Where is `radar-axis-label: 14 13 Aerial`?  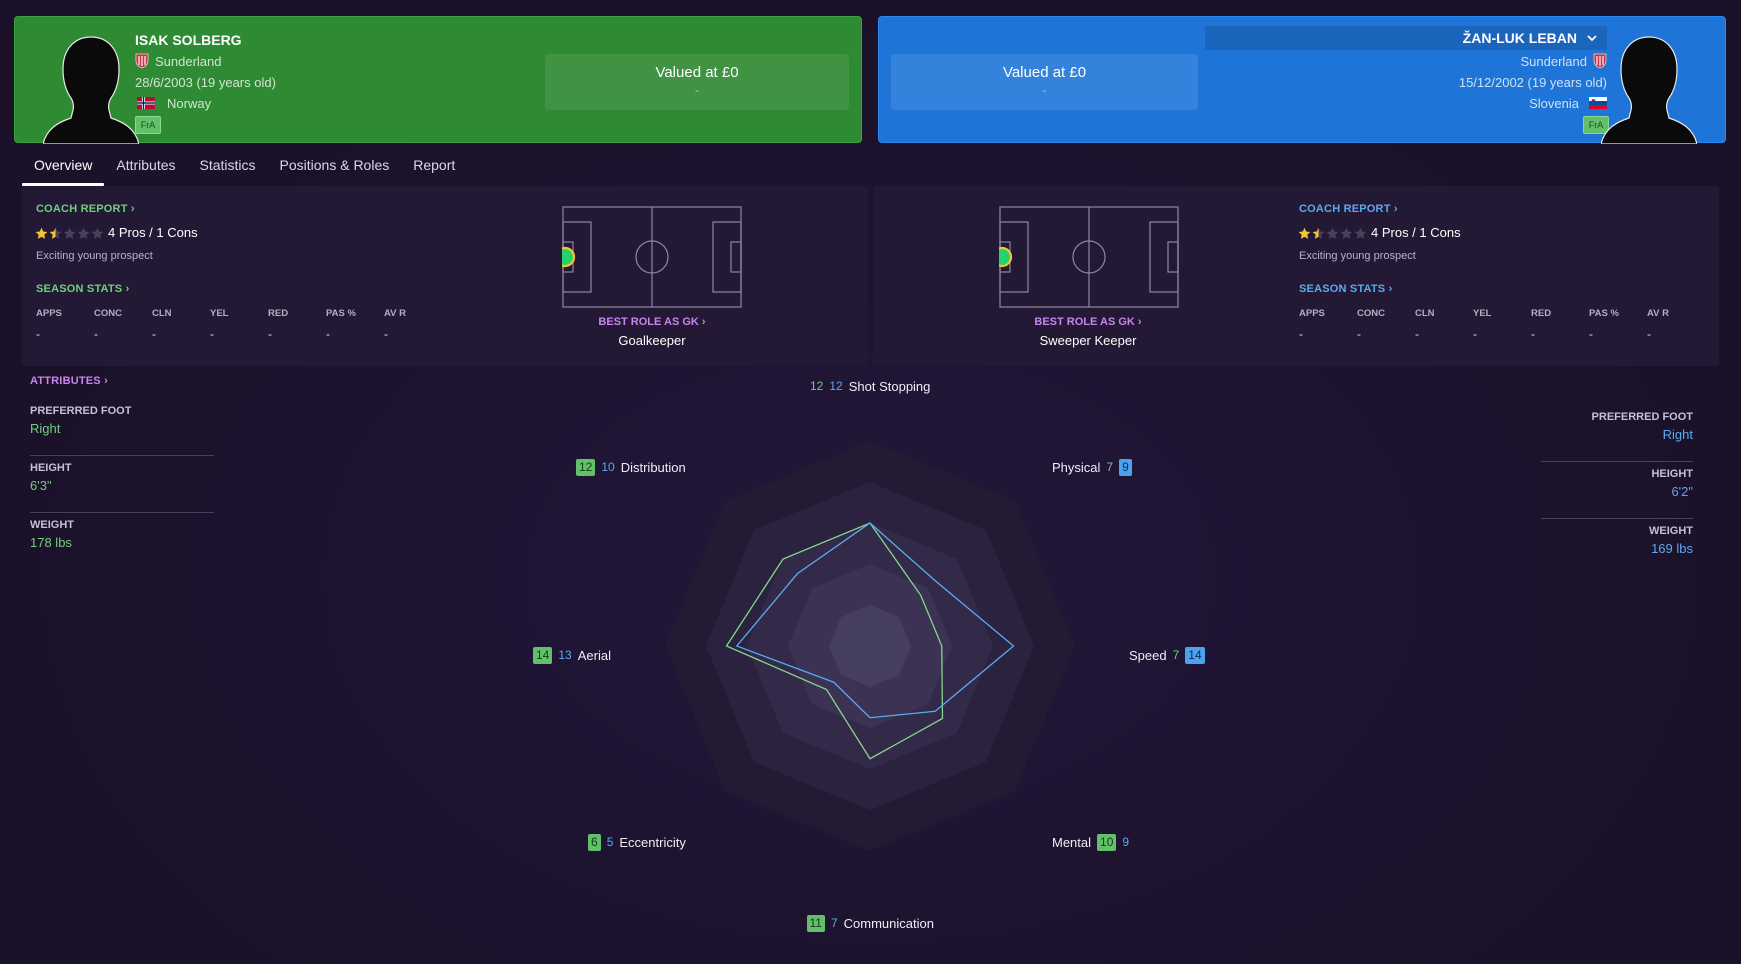 radar-axis-label: 14 13 Aerial is located at coordinates (572, 655).